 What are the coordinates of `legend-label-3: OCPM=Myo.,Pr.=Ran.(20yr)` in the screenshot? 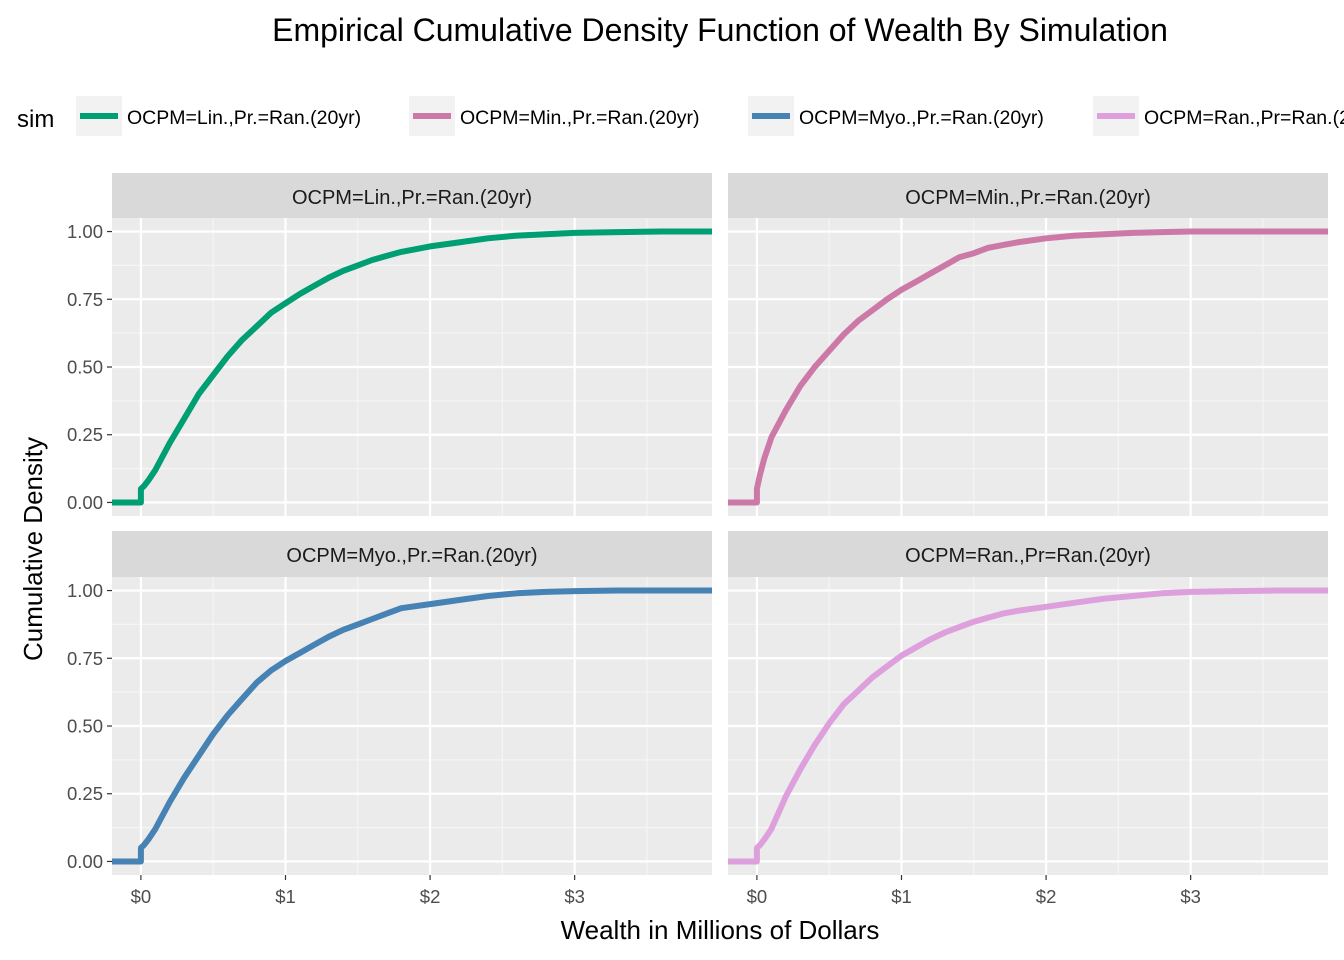 It's located at (921, 118).